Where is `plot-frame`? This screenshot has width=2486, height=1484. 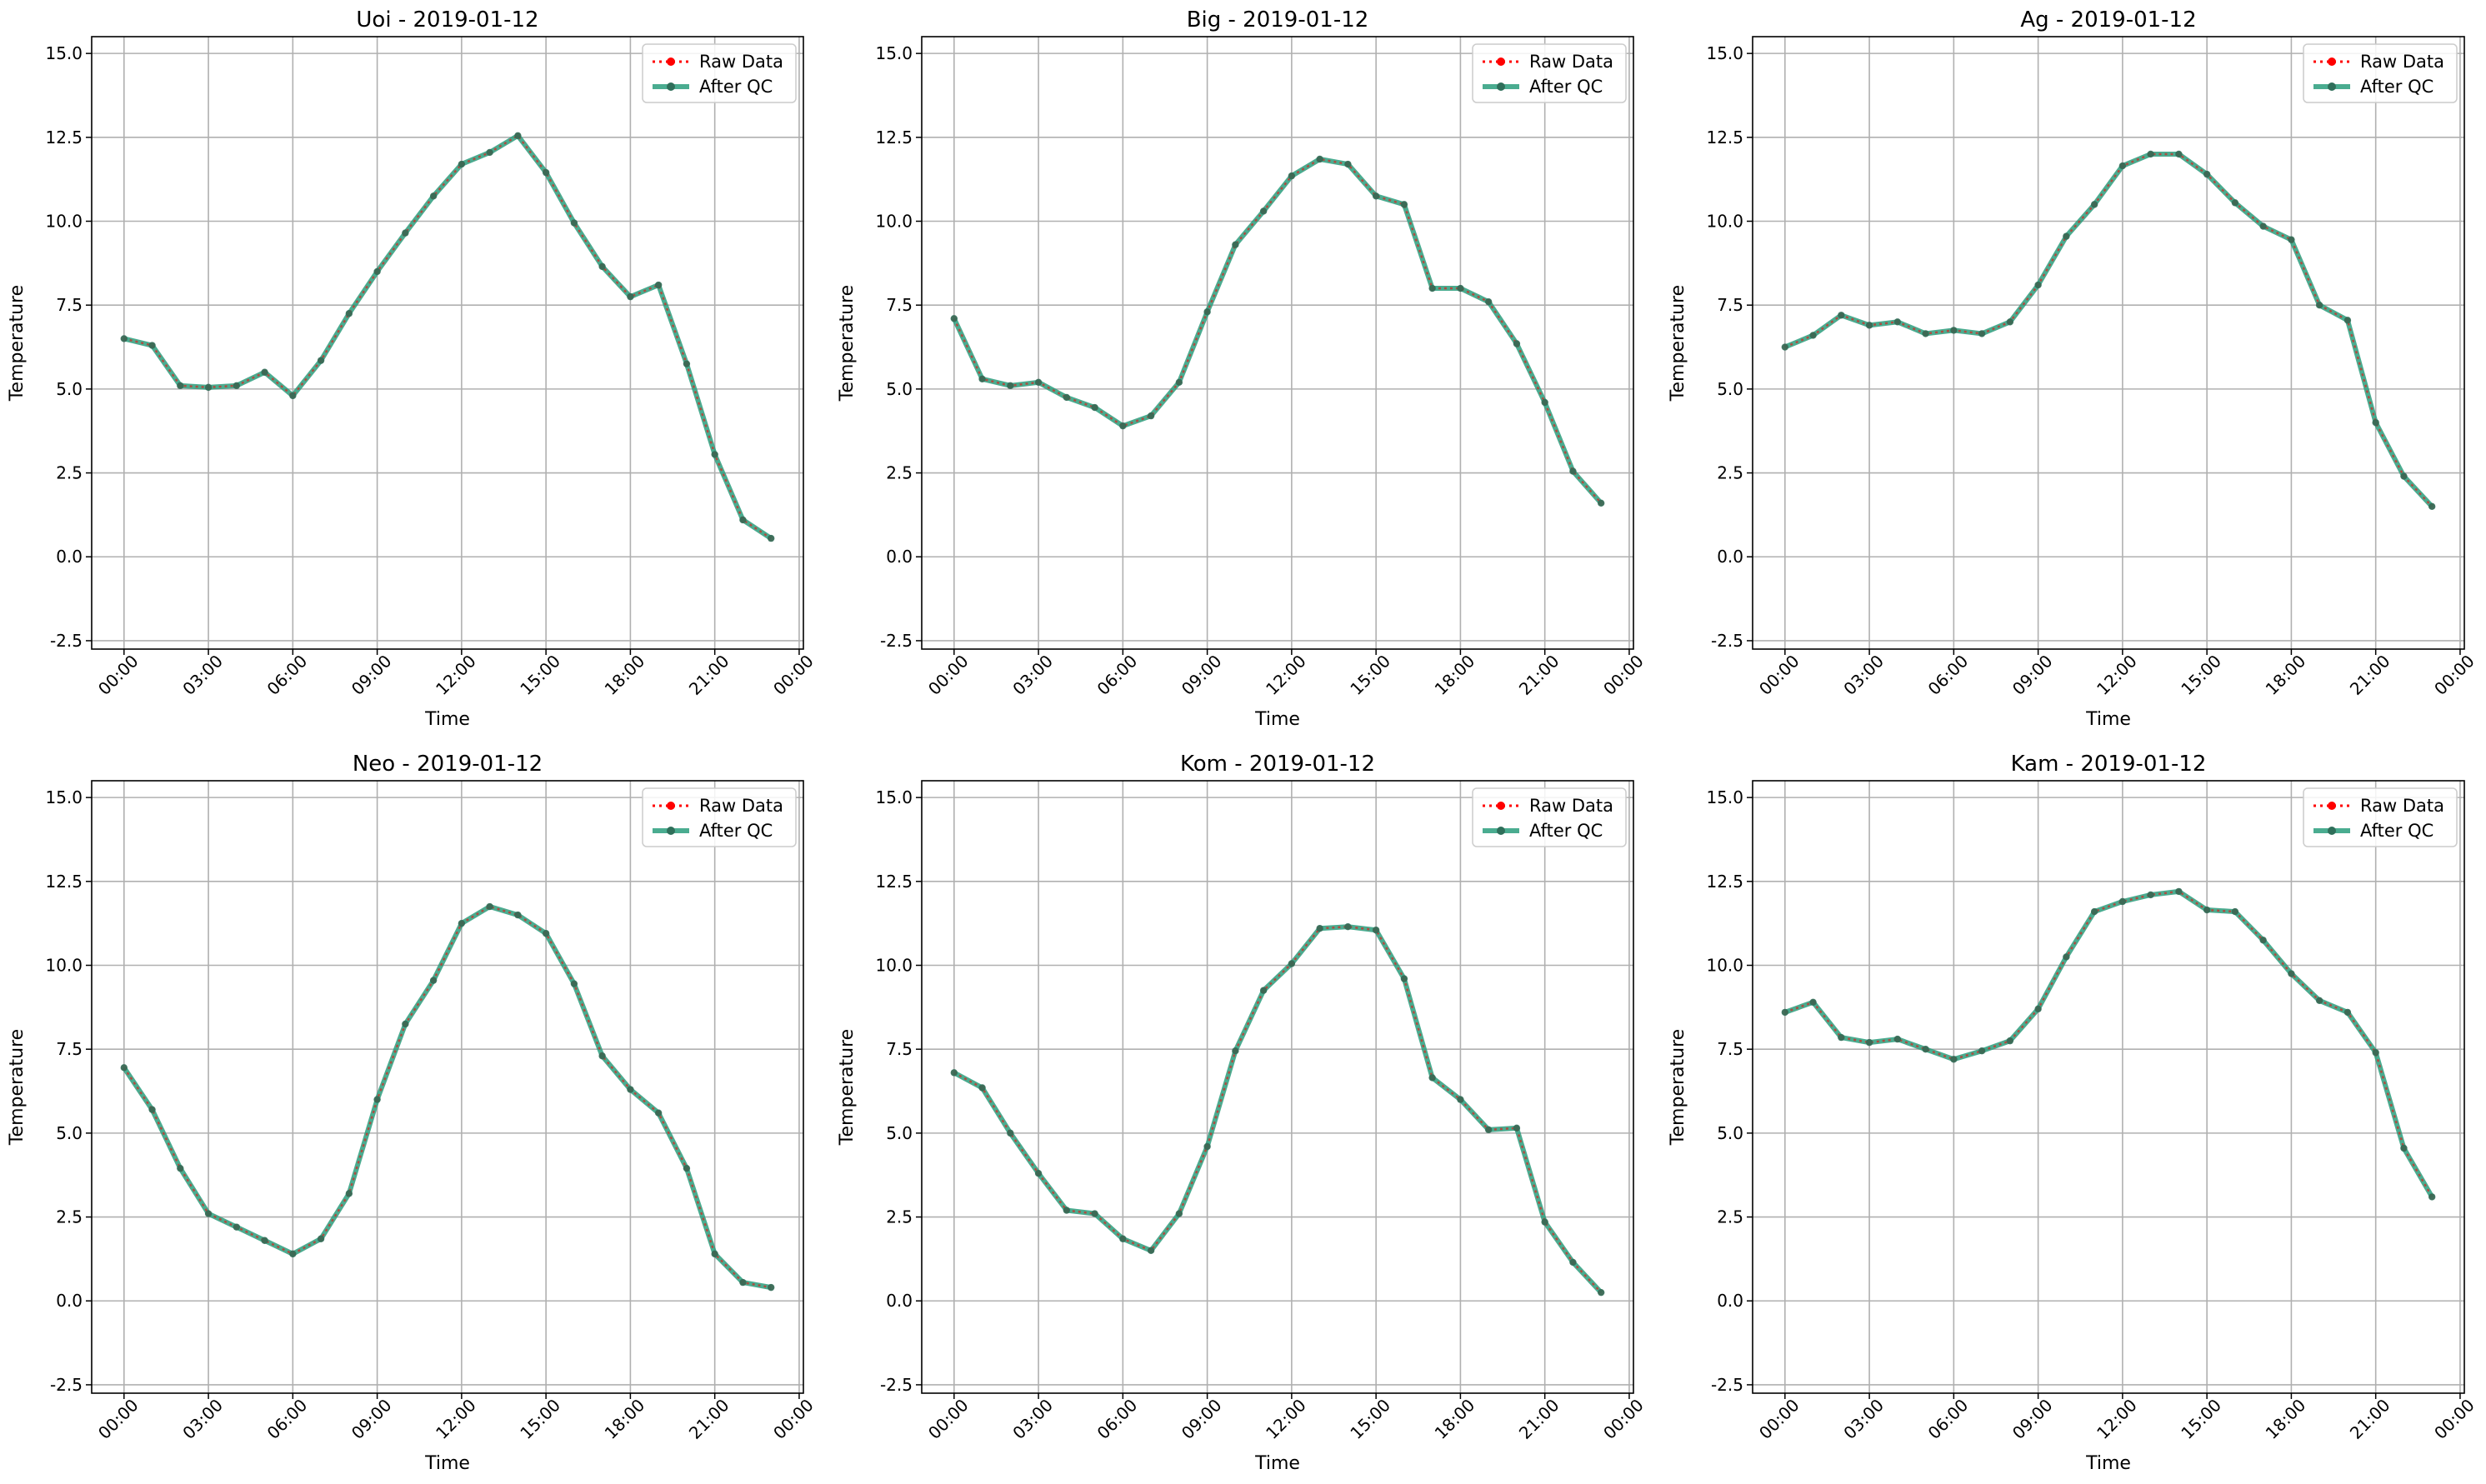 plot-frame is located at coordinates (448, 1087).